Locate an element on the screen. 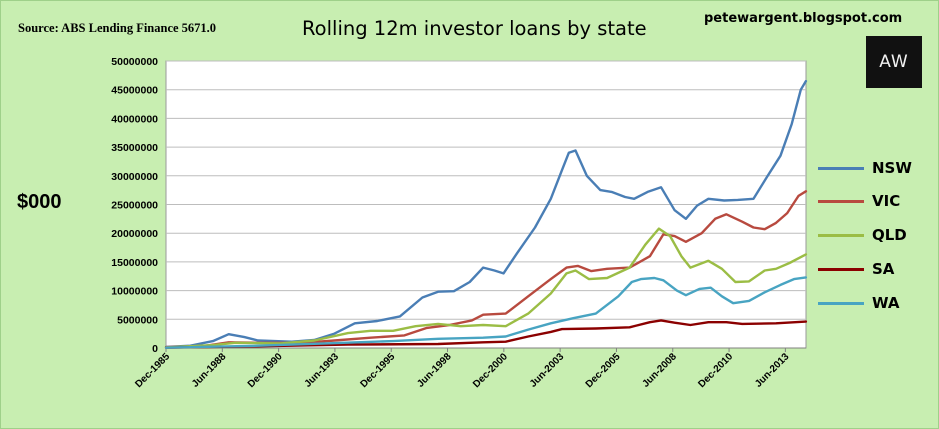 The image size is (939, 429). x-tick-label: Dec-1985 is located at coordinates (152, 370).